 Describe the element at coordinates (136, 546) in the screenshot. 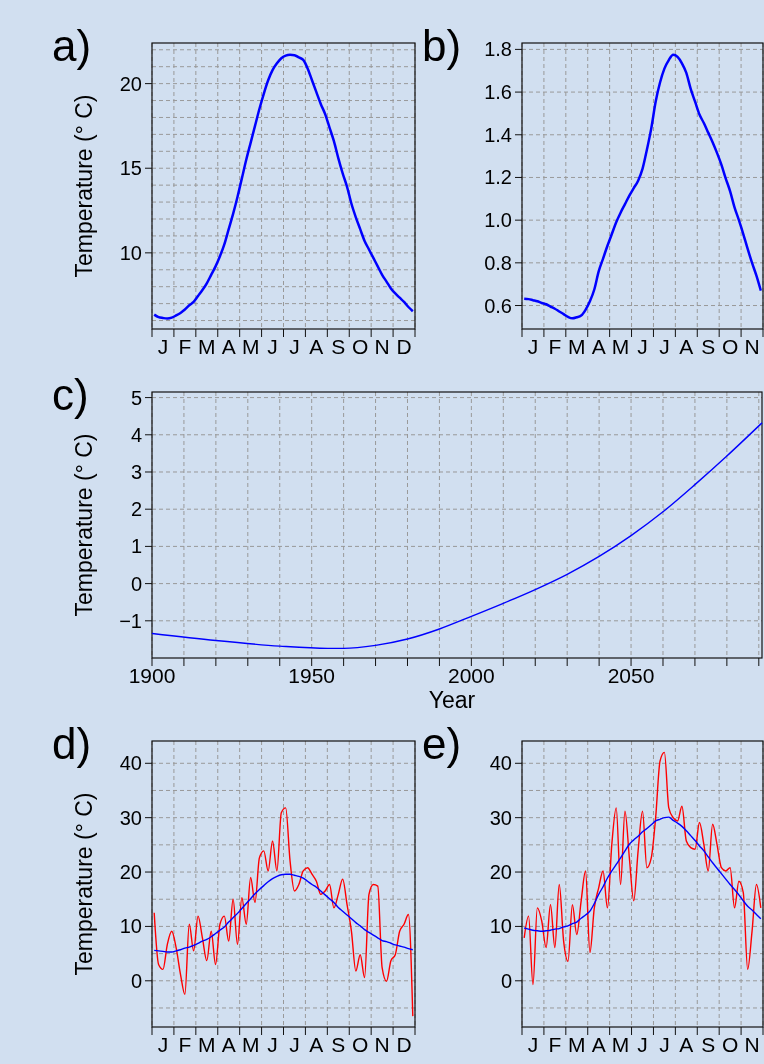

I see `y-tick-label: 1` at that location.